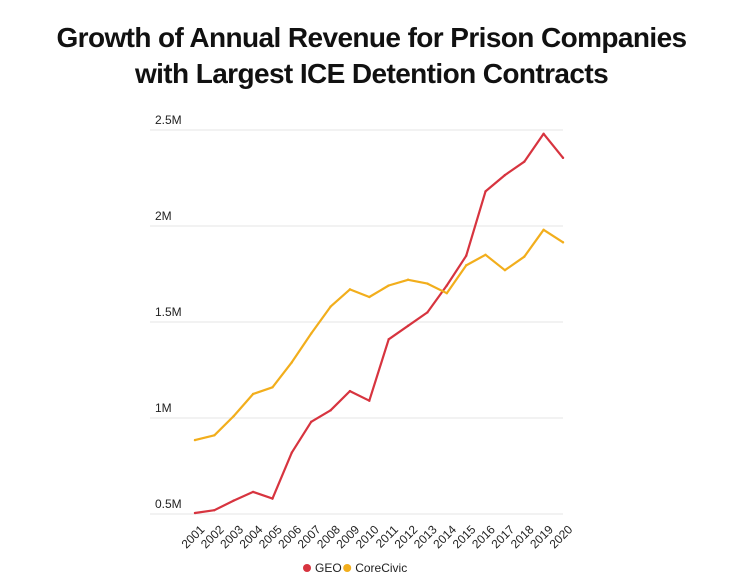 The height and width of the screenshot is (585, 743). Describe the element at coordinates (328, 568) in the screenshot. I see `legend-label-geo: GEO` at that location.